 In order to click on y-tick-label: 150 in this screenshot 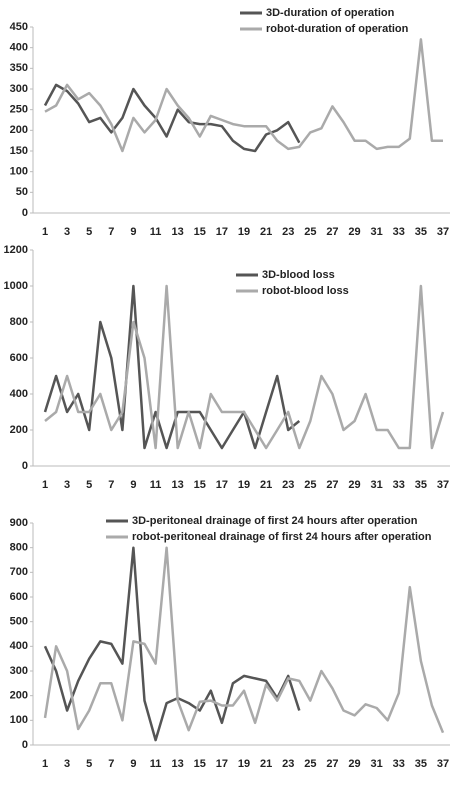, I will do `click(19, 151)`.